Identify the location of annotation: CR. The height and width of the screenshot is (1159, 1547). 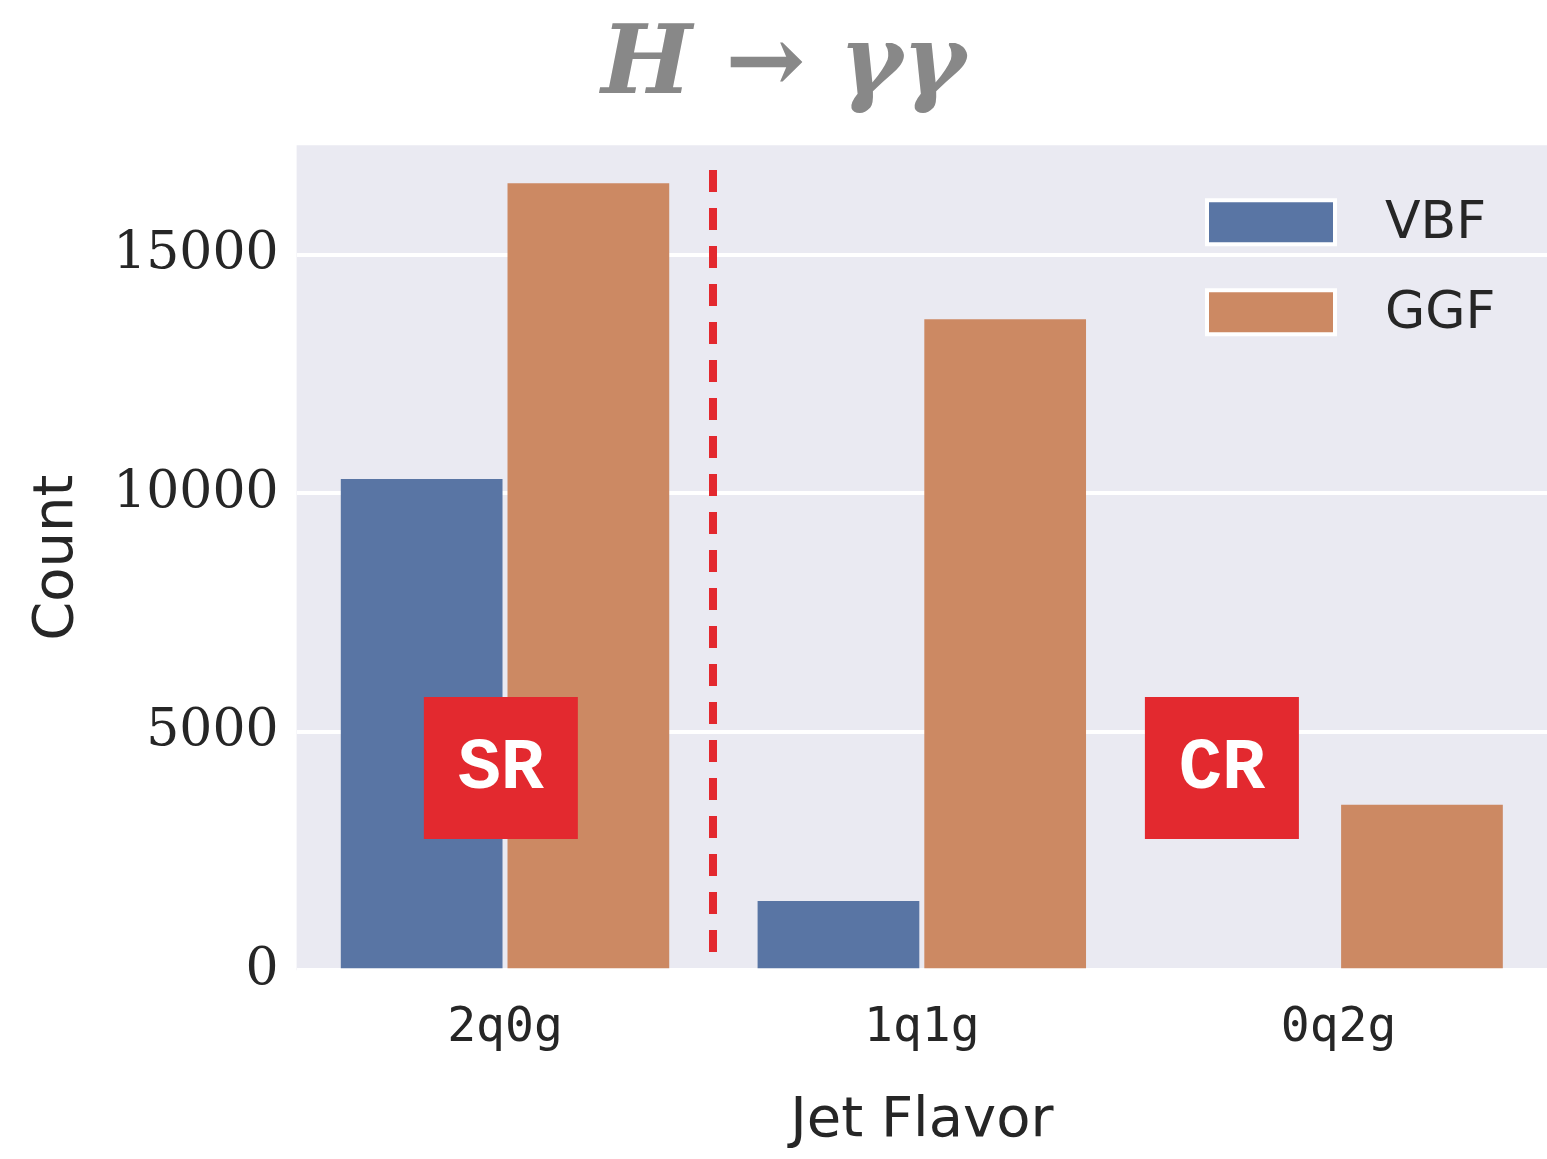
(1222, 769).